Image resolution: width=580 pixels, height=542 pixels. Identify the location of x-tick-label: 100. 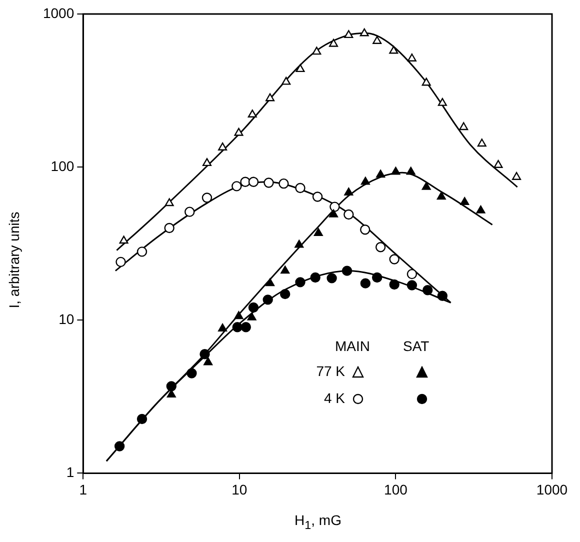
(396, 489).